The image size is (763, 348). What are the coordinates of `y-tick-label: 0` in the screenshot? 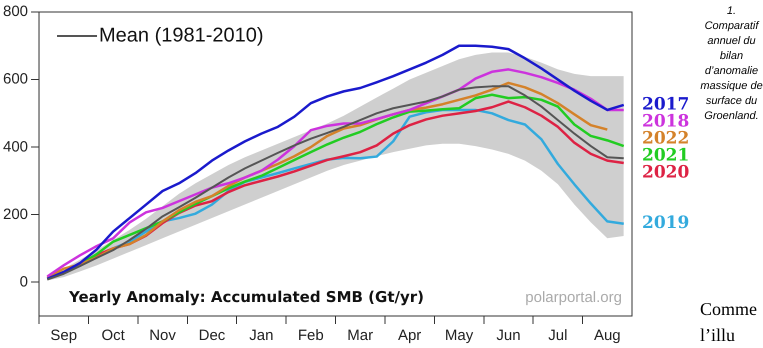 It's located at (24, 281).